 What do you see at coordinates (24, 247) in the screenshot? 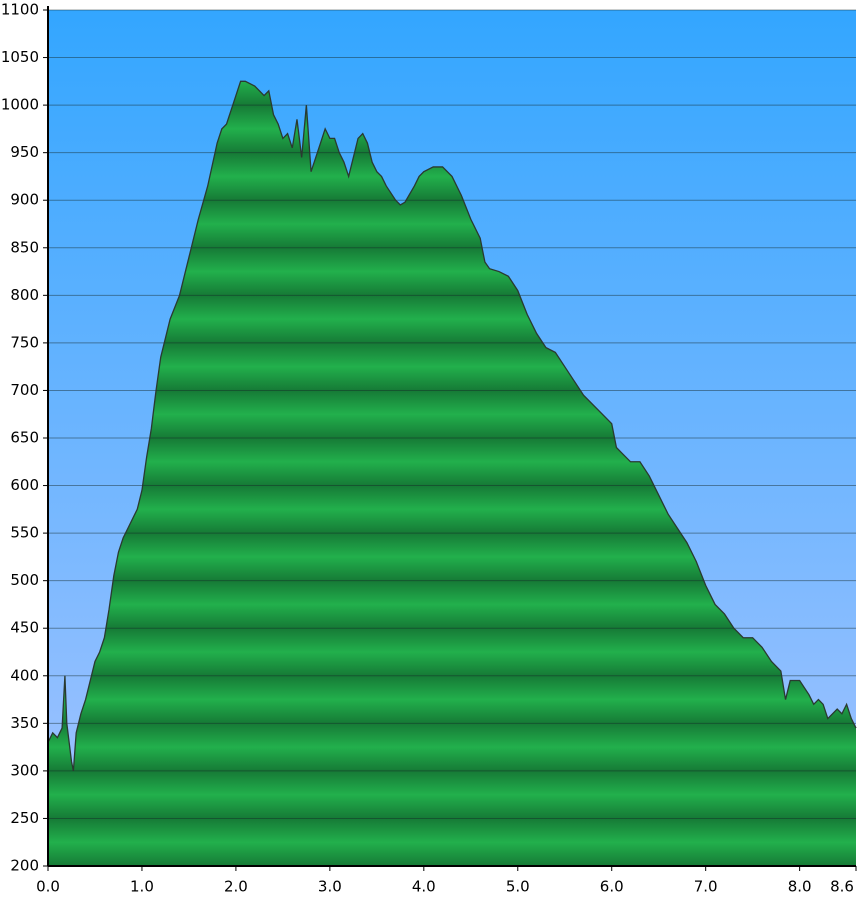
I see `y-tick-label: 850` at bounding box center [24, 247].